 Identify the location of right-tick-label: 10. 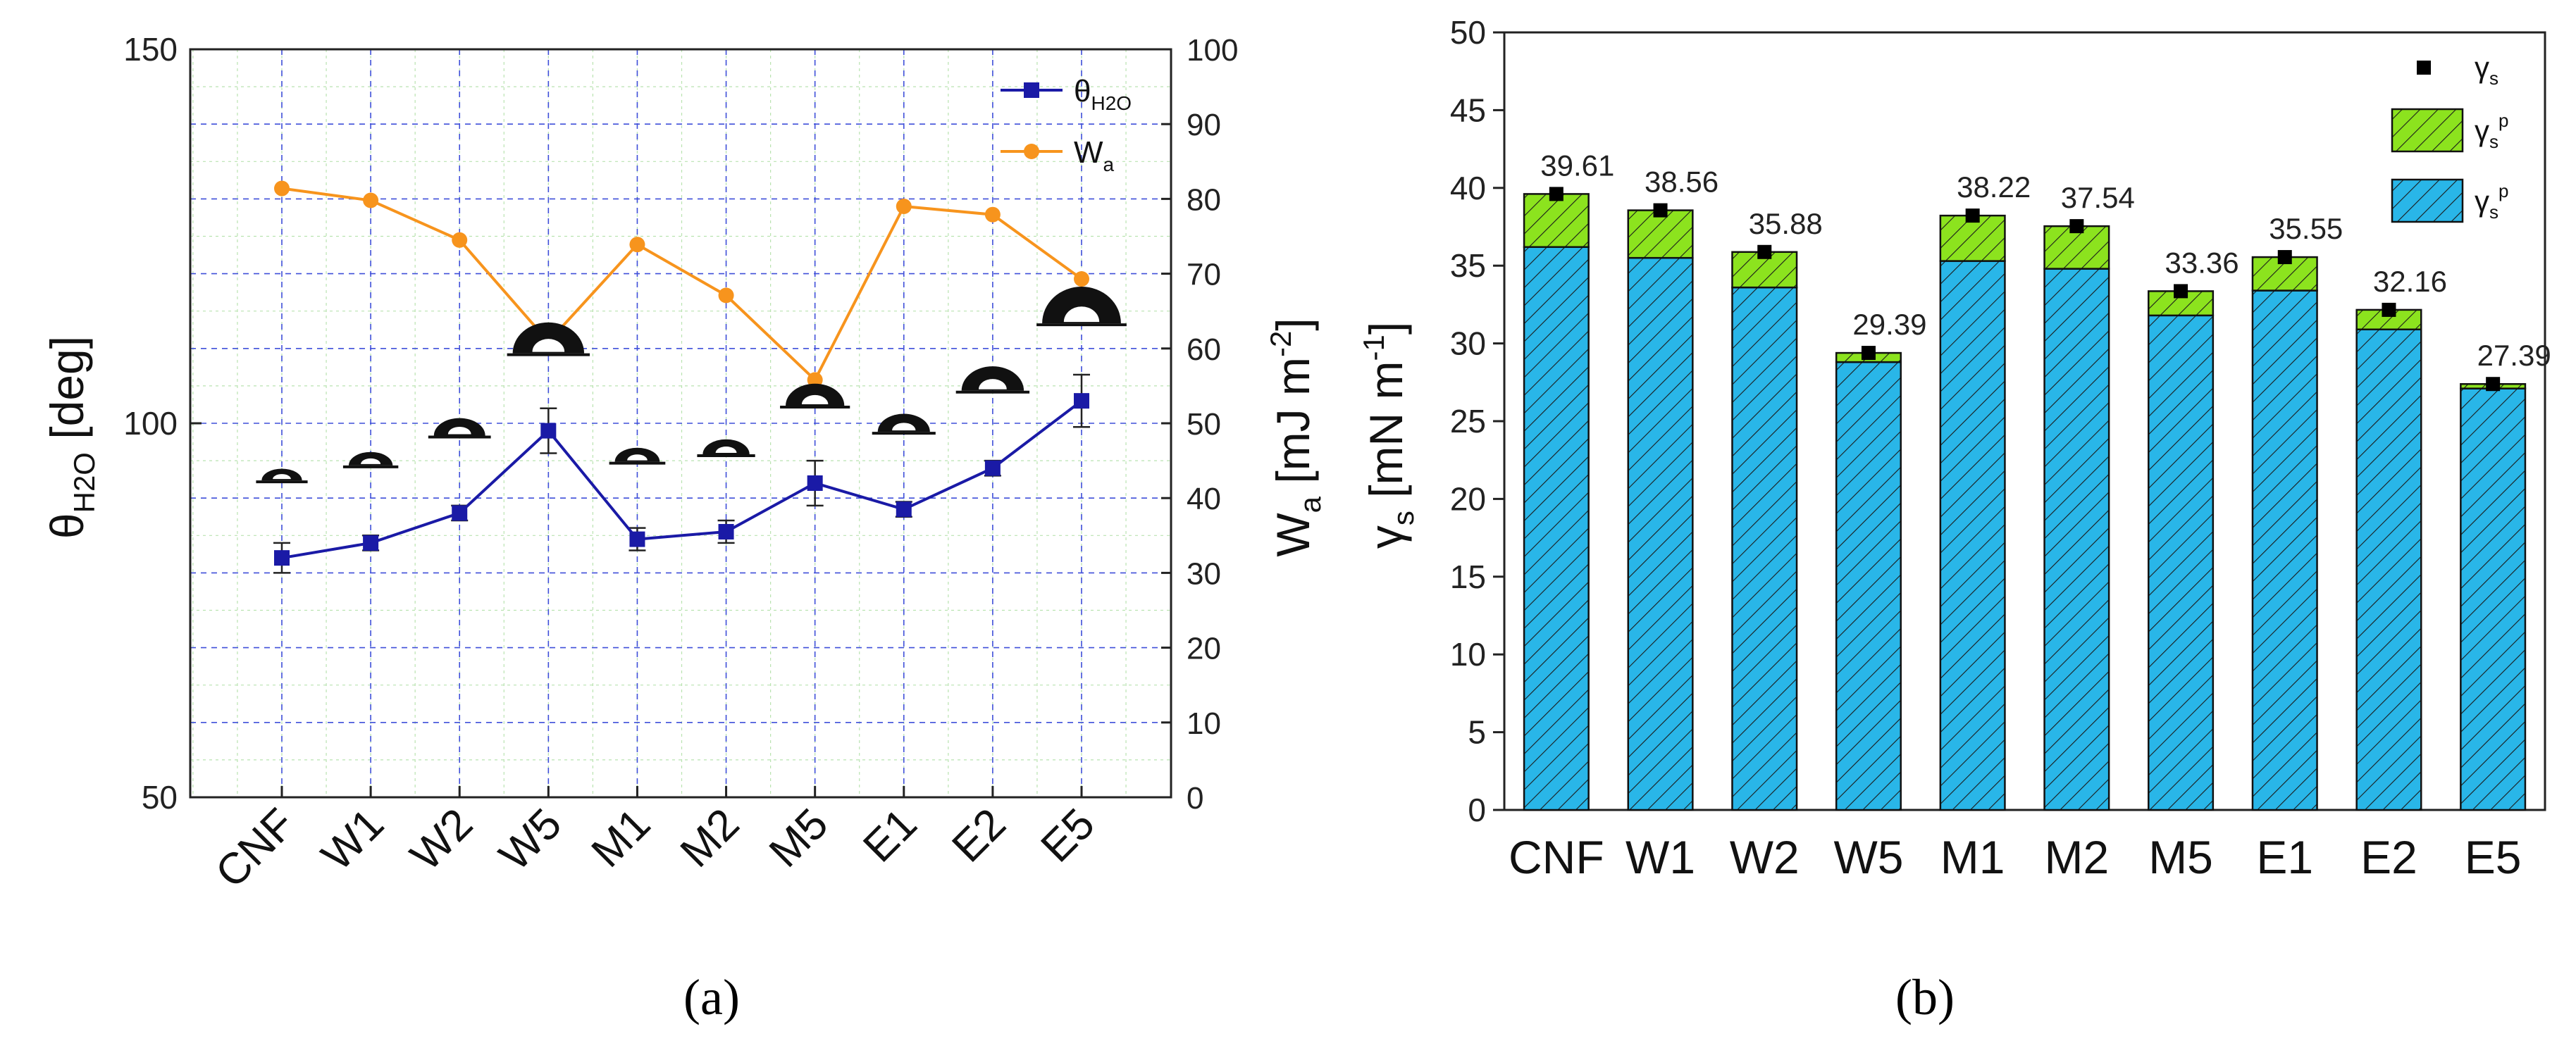
(1204, 723).